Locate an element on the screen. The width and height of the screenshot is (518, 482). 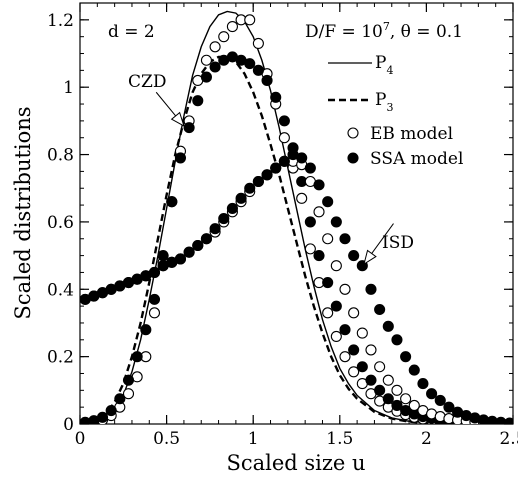
x-tick-label: 2.5 is located at coordinates (508, 439).